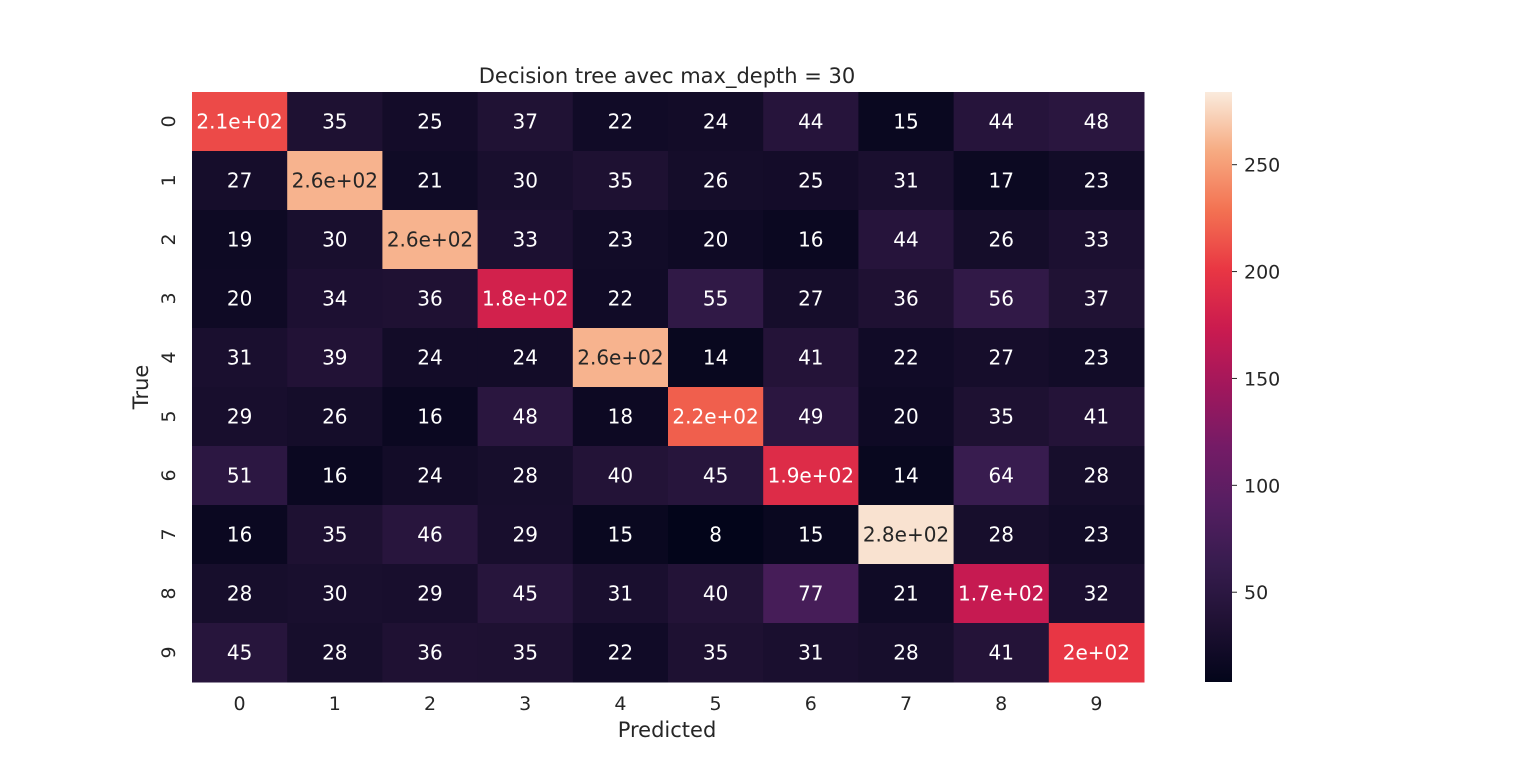 This screenshot has width=1536, height=767. What do you see at coordinates (525, 299) in the screenshot?
I see `cell-value-label: 1.8e+02` at bounding box center [525, 299].